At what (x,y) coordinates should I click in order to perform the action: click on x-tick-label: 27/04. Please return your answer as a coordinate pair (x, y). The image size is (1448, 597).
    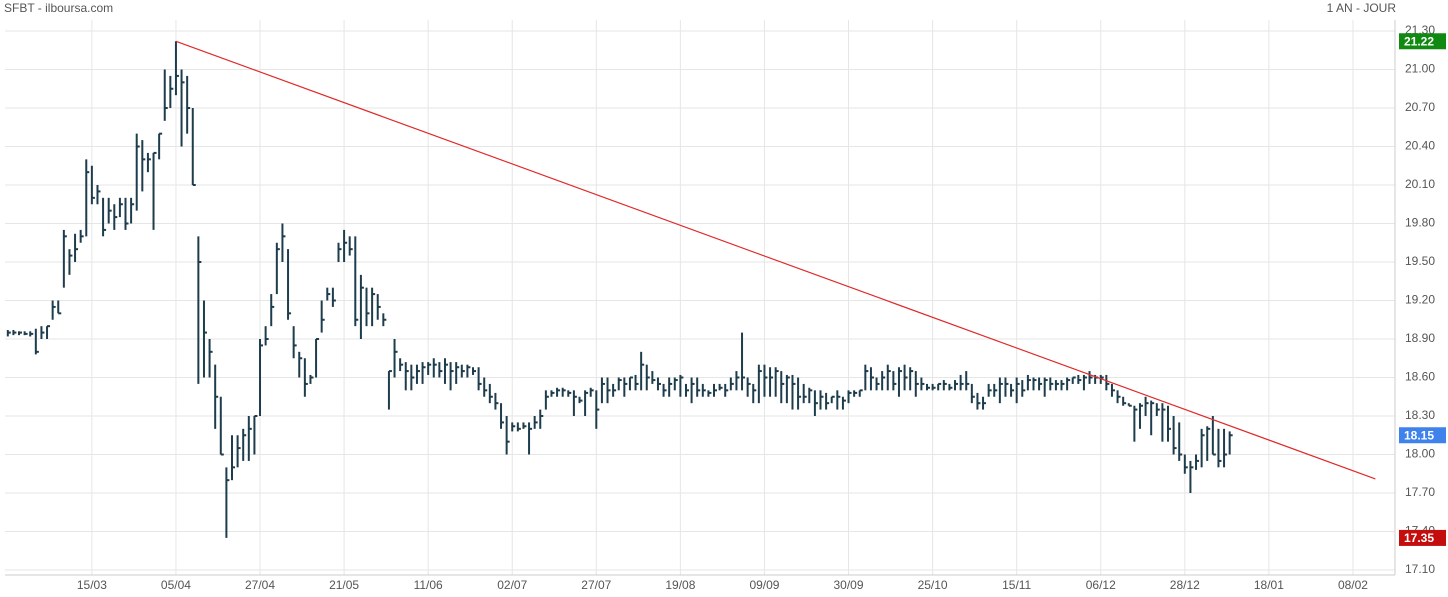
    Looking at the image, I should click on (260, 585).